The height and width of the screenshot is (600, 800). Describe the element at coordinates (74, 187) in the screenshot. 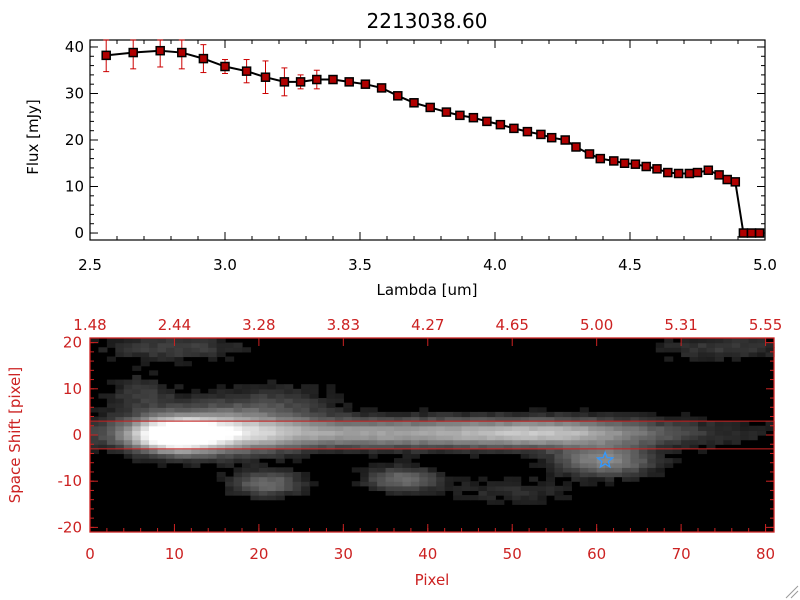

I see `y-tick-label: 10` at that location.